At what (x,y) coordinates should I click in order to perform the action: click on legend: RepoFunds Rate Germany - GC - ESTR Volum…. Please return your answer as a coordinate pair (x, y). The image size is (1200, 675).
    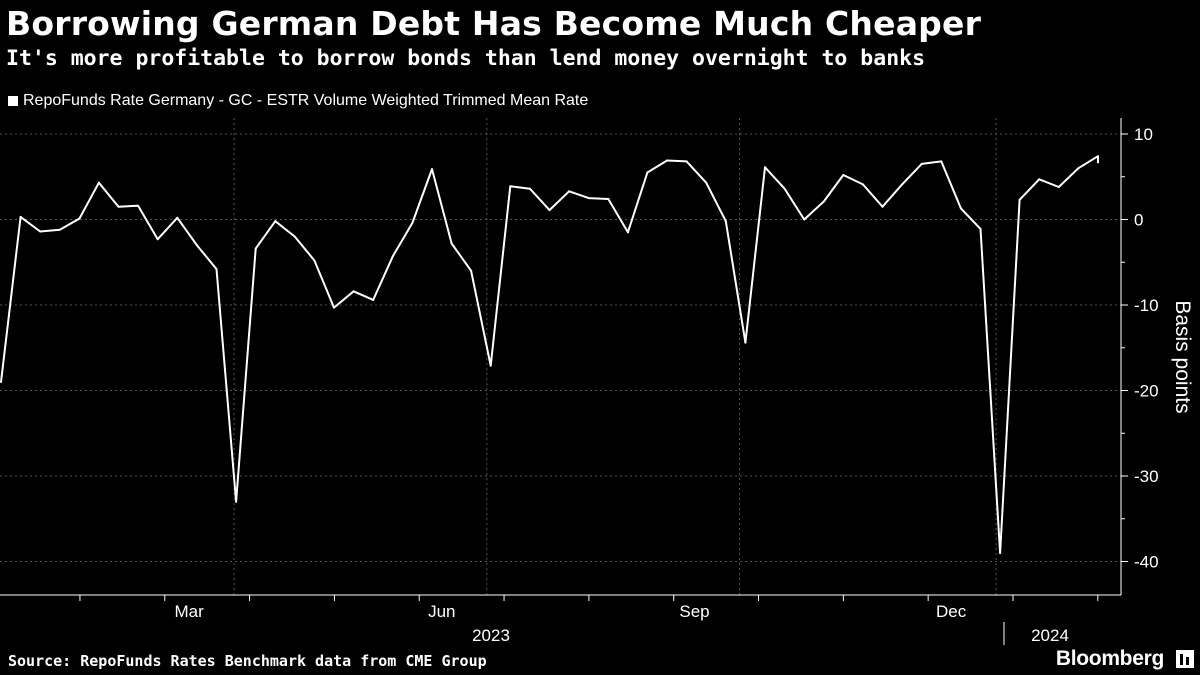
    Looking at the image, I should click on (298, 101).